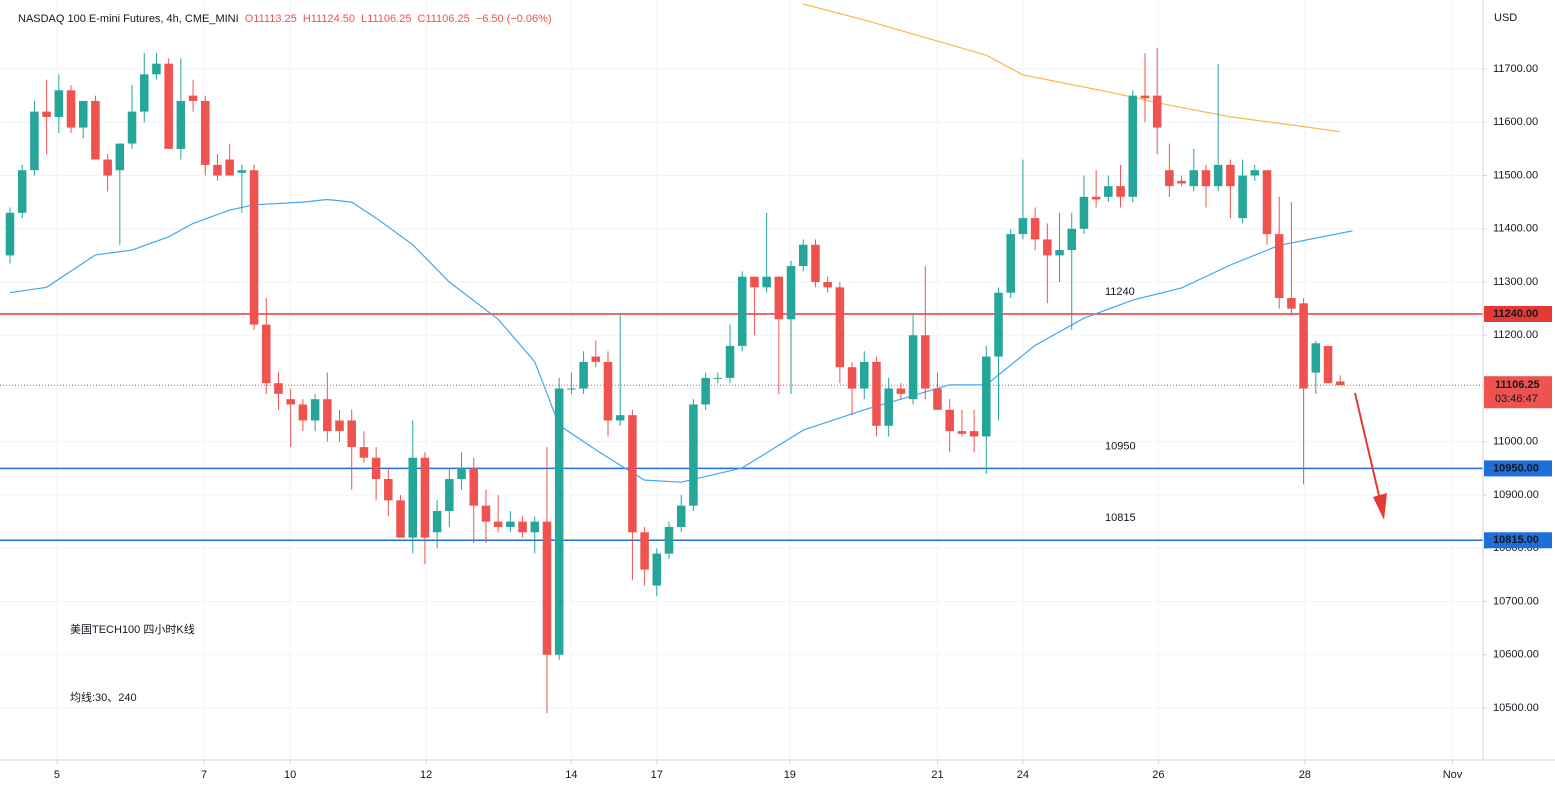  Describe the element at coordinates (1516, 708) in the screenshot. I see `y-tick-label: 10500.00` at that location.